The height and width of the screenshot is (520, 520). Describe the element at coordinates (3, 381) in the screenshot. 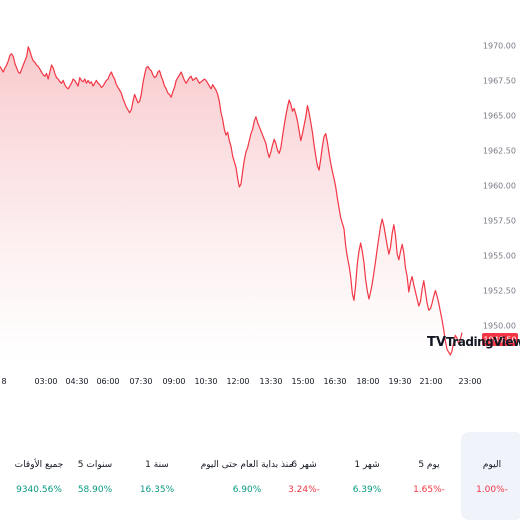

I see `x-tick-label: 8` at that location.